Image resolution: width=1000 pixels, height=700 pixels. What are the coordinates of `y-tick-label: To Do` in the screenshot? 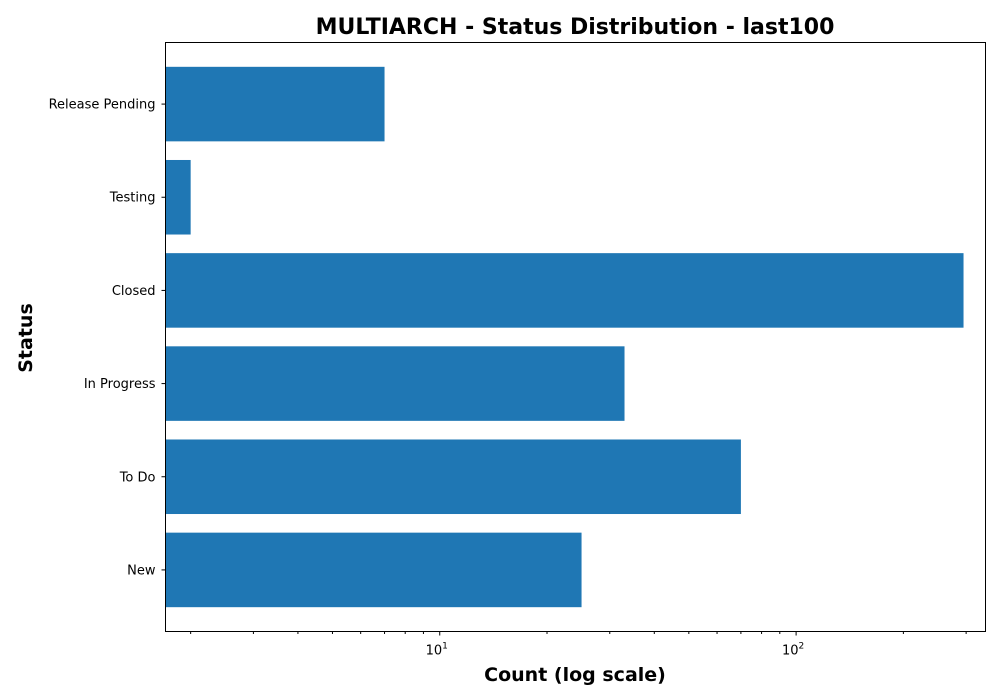 It's located at (137, 477).